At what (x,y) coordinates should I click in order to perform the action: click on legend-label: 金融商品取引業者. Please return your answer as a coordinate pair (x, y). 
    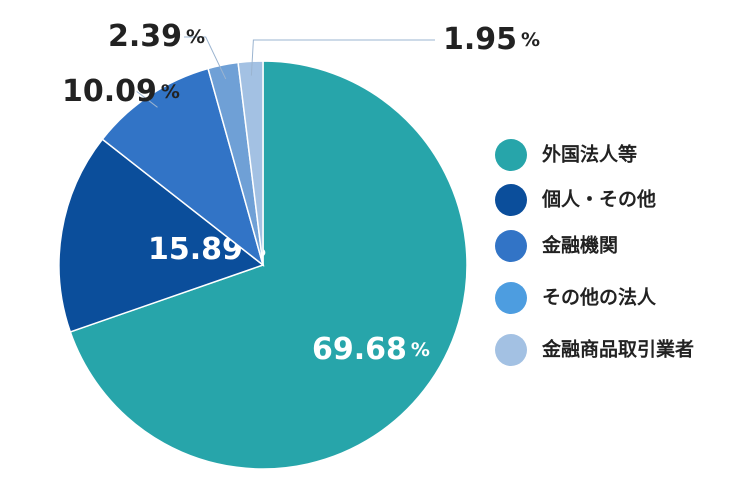
    Looking at the image, I should click on (617, 349).